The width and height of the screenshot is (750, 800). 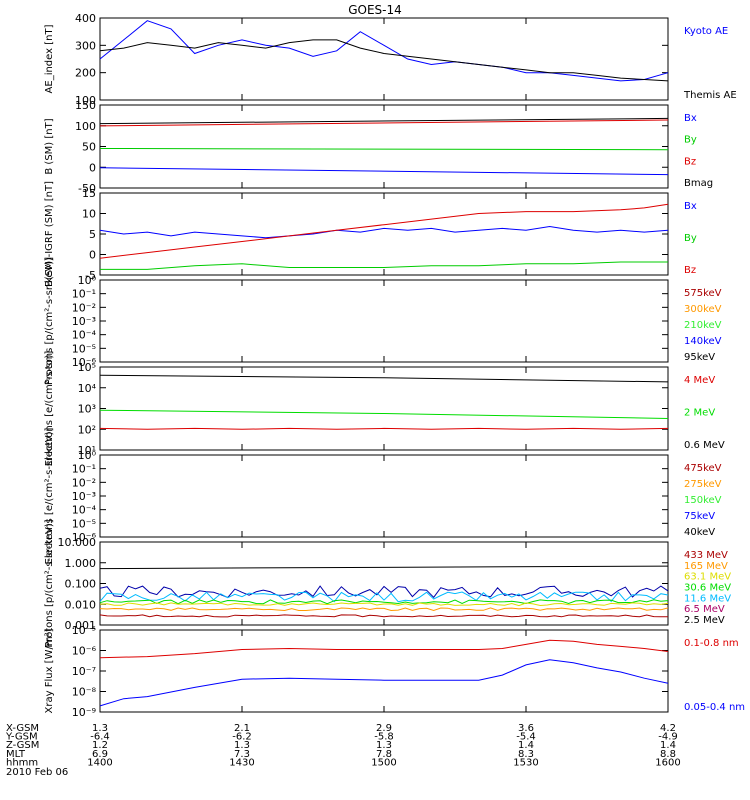 I want to click on x-row-value: 8.3, so click(x=526, y=754).